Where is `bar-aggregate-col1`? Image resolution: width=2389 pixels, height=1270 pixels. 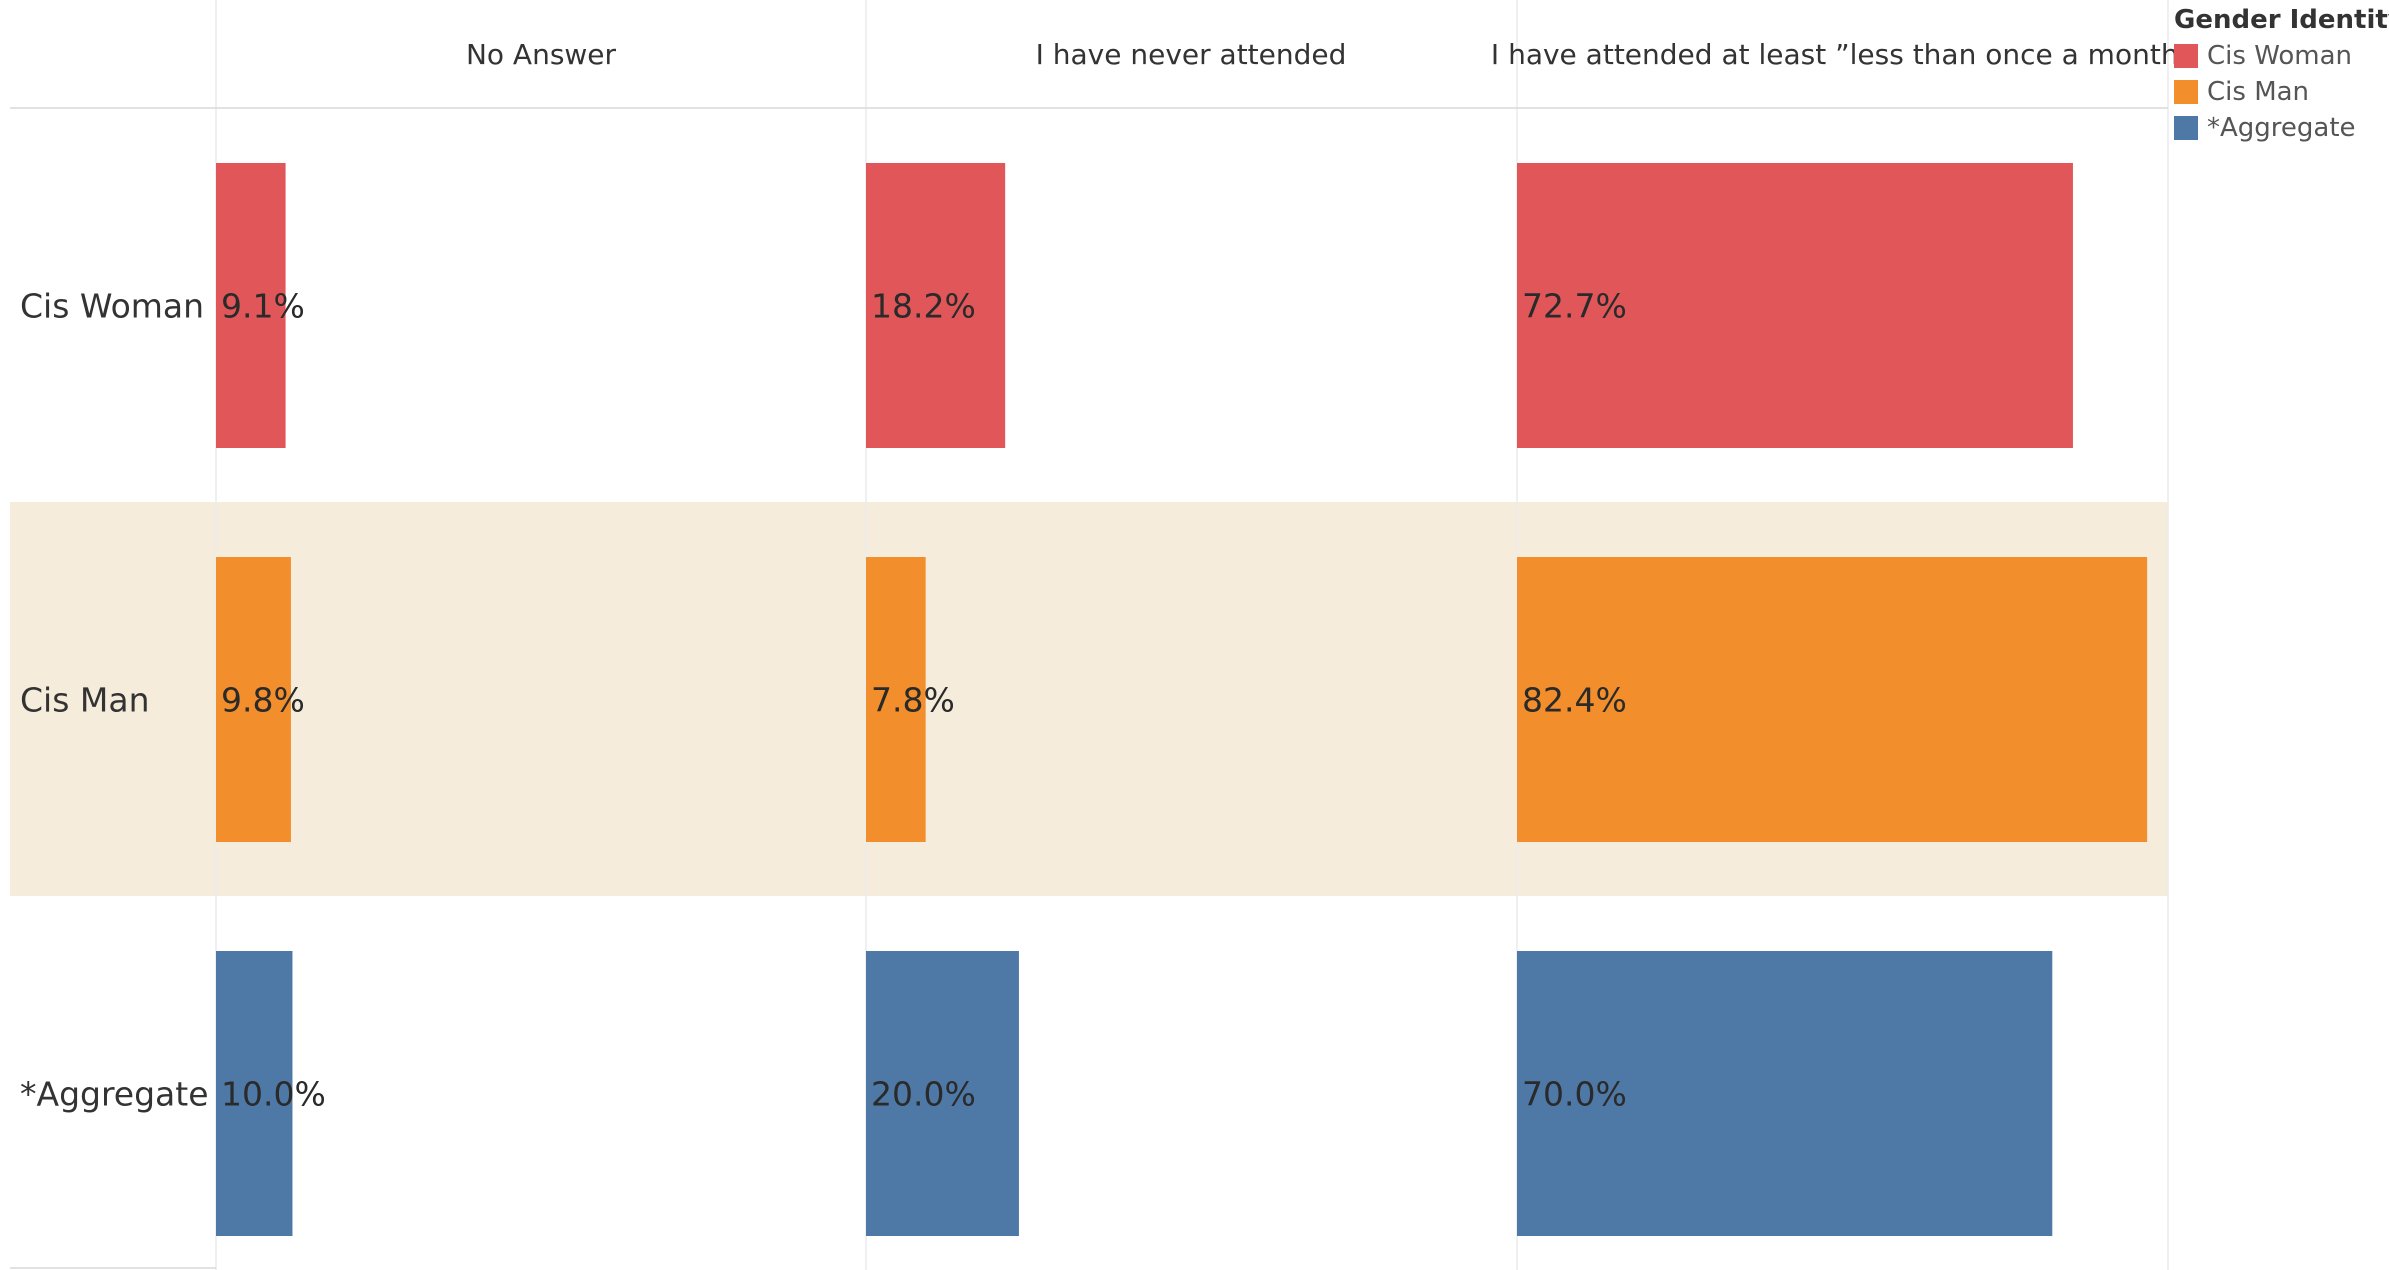 bar-aggregate-col1 is located at coordinates (254, 1093).